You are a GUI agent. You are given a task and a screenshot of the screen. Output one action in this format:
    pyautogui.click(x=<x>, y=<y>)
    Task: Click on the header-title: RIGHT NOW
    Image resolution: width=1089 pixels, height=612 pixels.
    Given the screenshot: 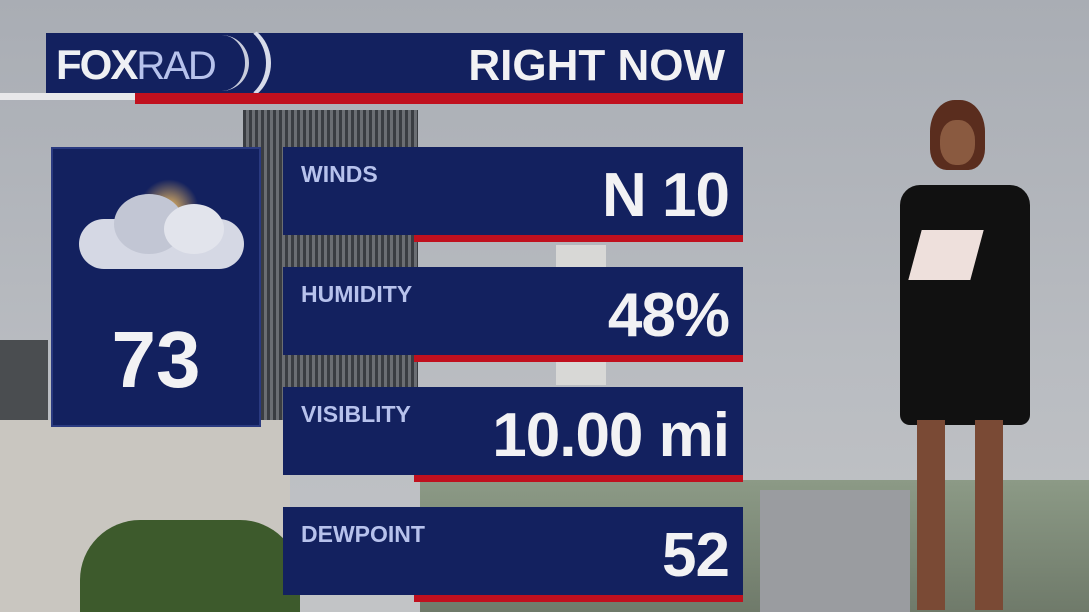 What is the action you would take?
    pyautogui.click(x=596, y=65)
    